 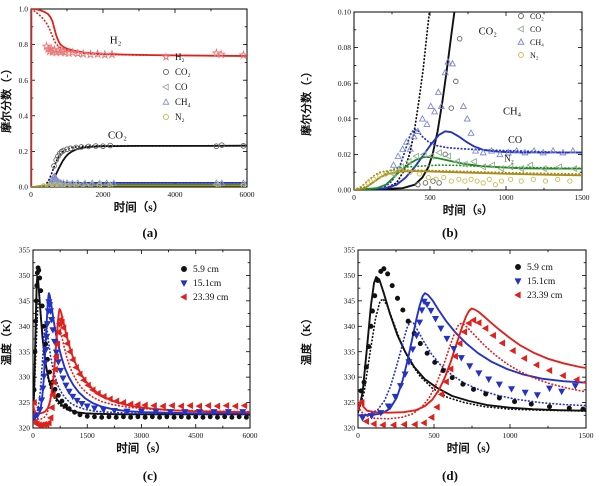 I want to click on panel-b-caption: (b), so click(x=450, y=232).